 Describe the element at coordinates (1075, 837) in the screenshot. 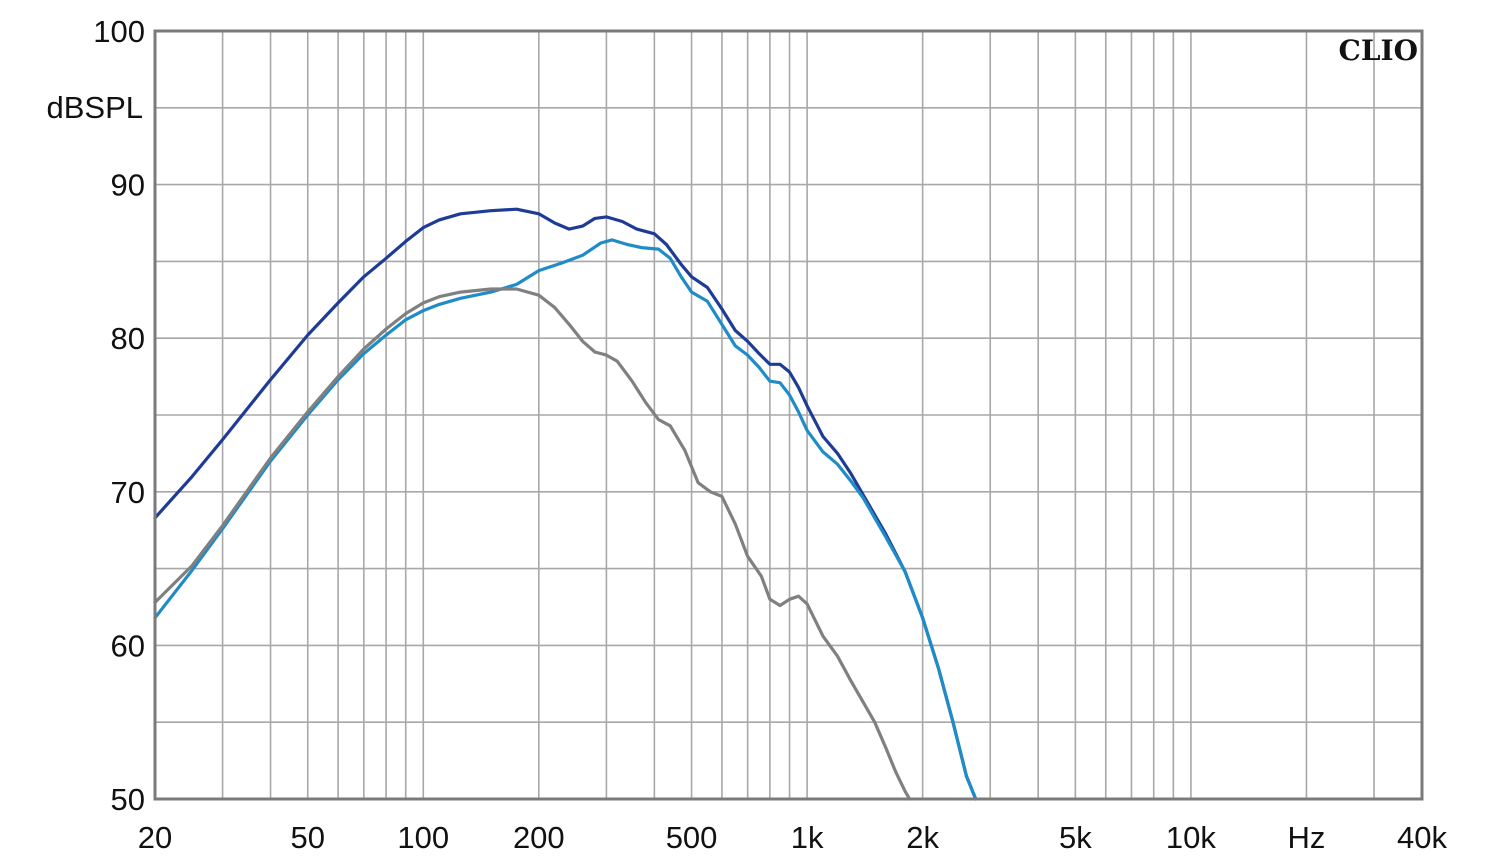

I see `x-tick-label: 5k` at that location.